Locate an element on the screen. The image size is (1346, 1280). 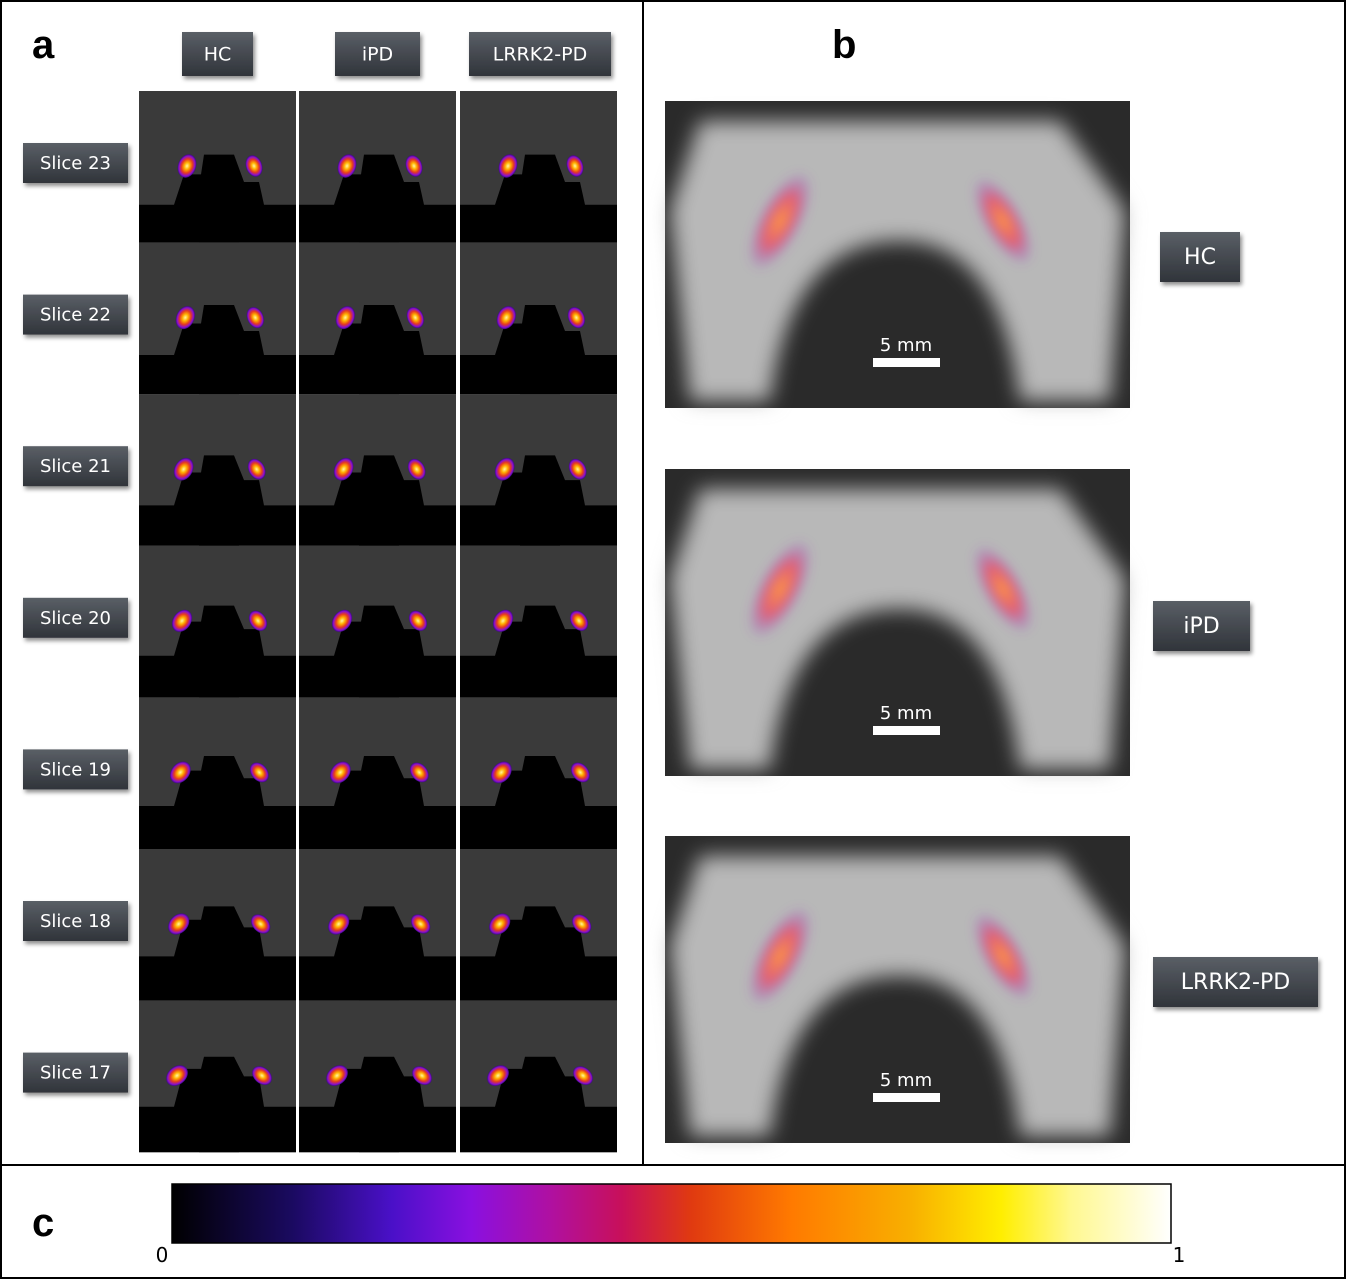
colorbar is located at coordinates (671, 1213).